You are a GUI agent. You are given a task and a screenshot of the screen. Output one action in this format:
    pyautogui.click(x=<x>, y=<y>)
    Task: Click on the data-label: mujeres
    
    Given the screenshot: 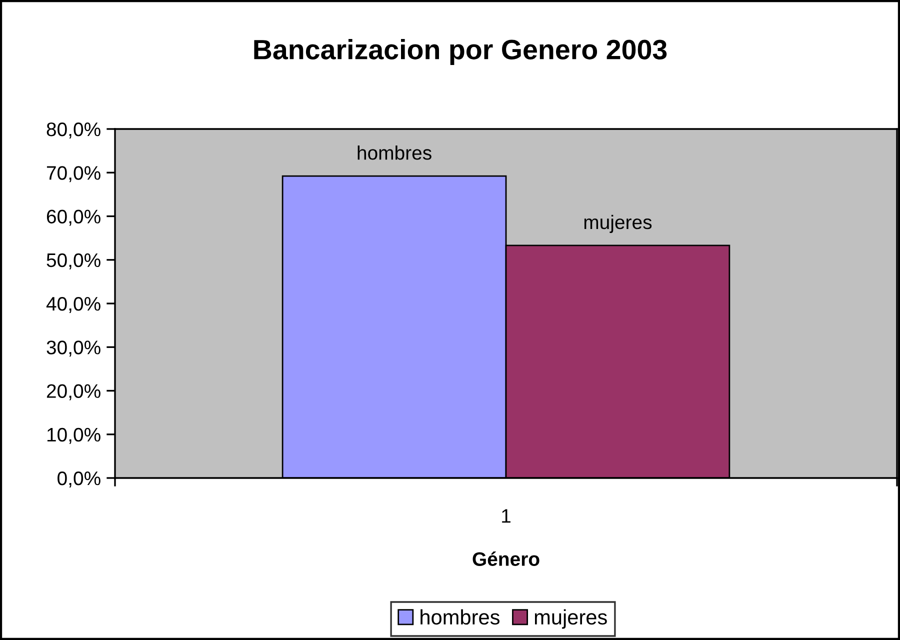 What is the action you would take?
    pyautogui.click(x=618, y=223)
    